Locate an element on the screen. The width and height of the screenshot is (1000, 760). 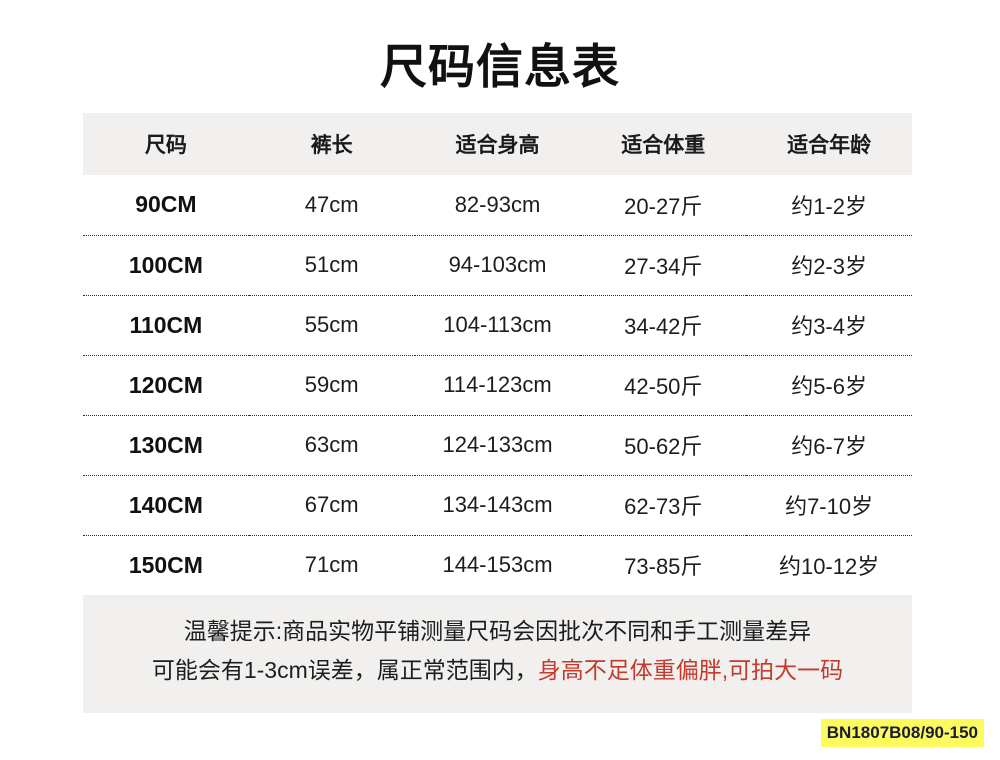
table-cell: 约5-6岁 is located at coordinates (829, 385).